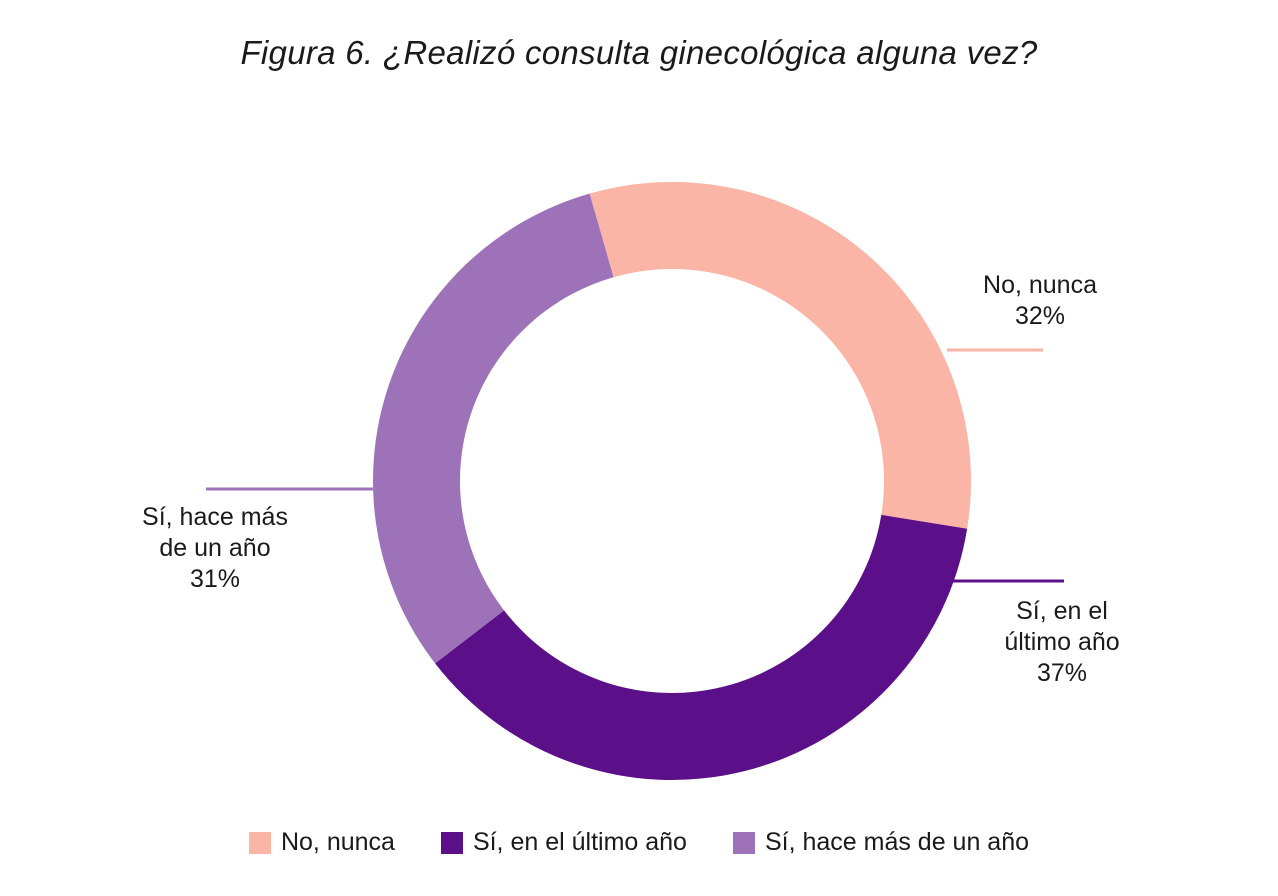 This screenshot has height=896, width=1278. I want to click on slice-label-text: Sí, en el, so click(1062, 611).